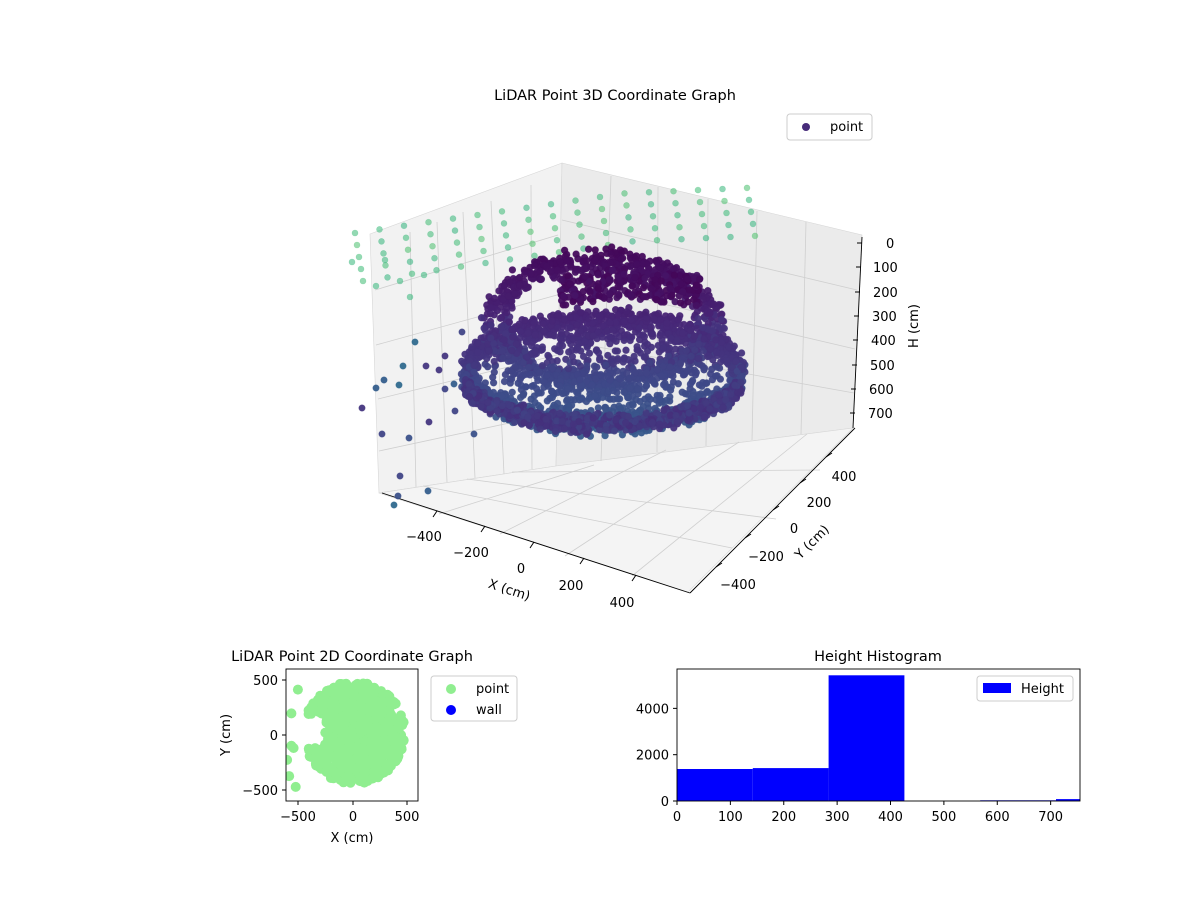 The image size is (1200, 900). What do you see at coordinates (1050, 817) in the screenshot?
I see `hist-xtick-label: 700` at bounding box center [1050, 817].